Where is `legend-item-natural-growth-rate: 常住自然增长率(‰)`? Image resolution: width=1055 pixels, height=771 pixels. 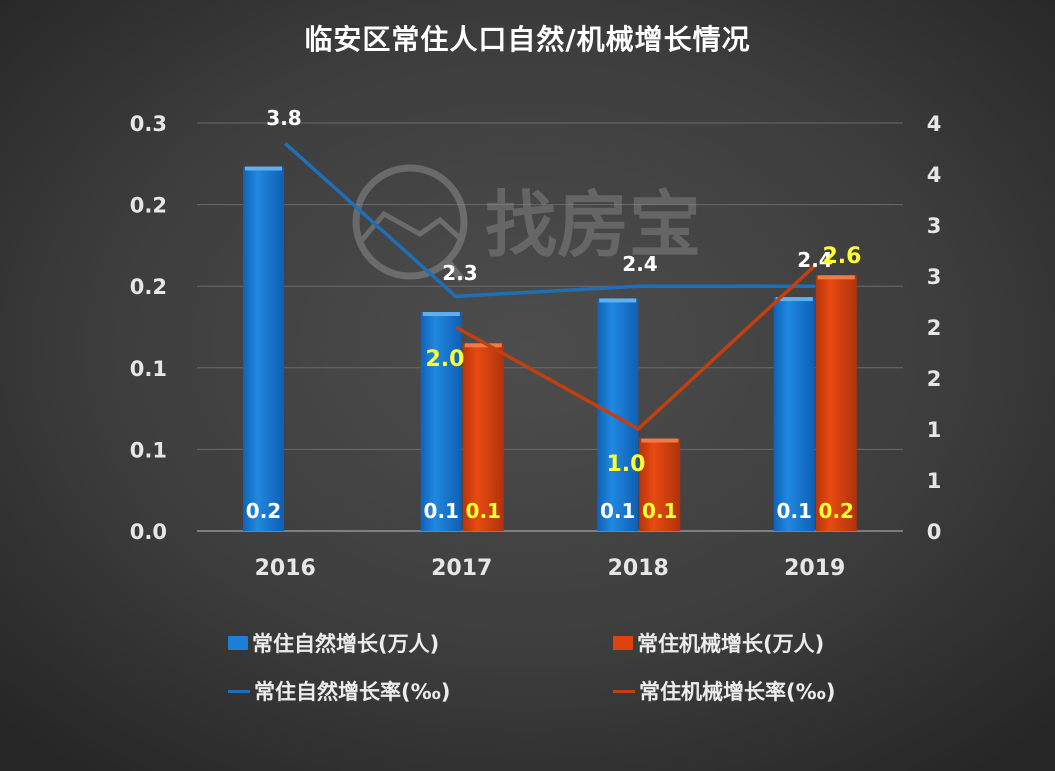
legend-item-natural-growth-rate: 常住自然增长率(‰) is located at coordinates (420, 691).